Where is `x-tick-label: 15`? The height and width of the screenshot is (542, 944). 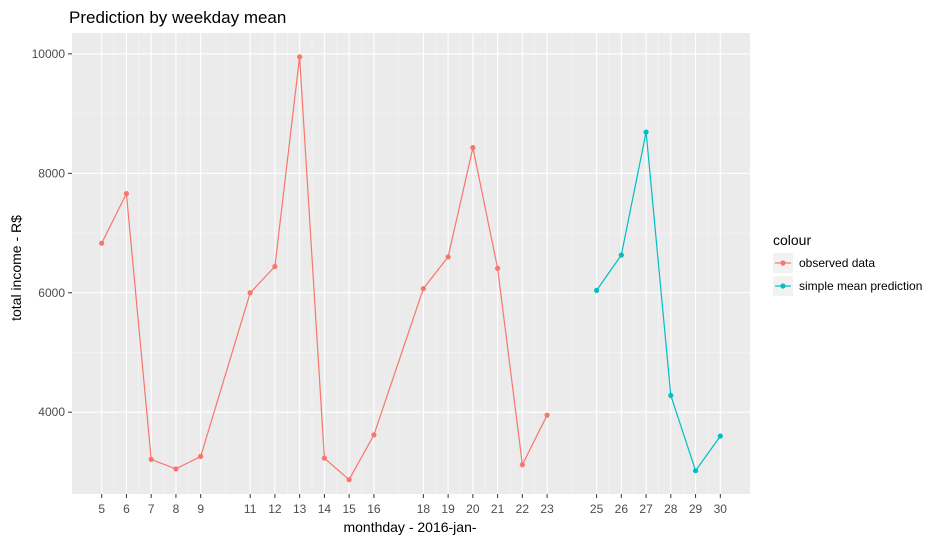
x-tick-label: 15 is located at coordinates (349, 509).